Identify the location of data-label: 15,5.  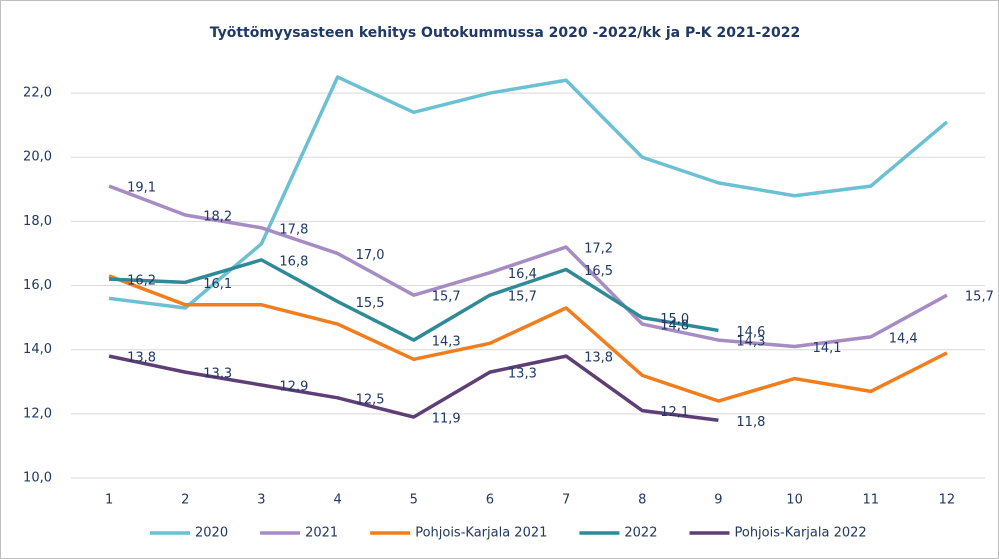
(370, 303).